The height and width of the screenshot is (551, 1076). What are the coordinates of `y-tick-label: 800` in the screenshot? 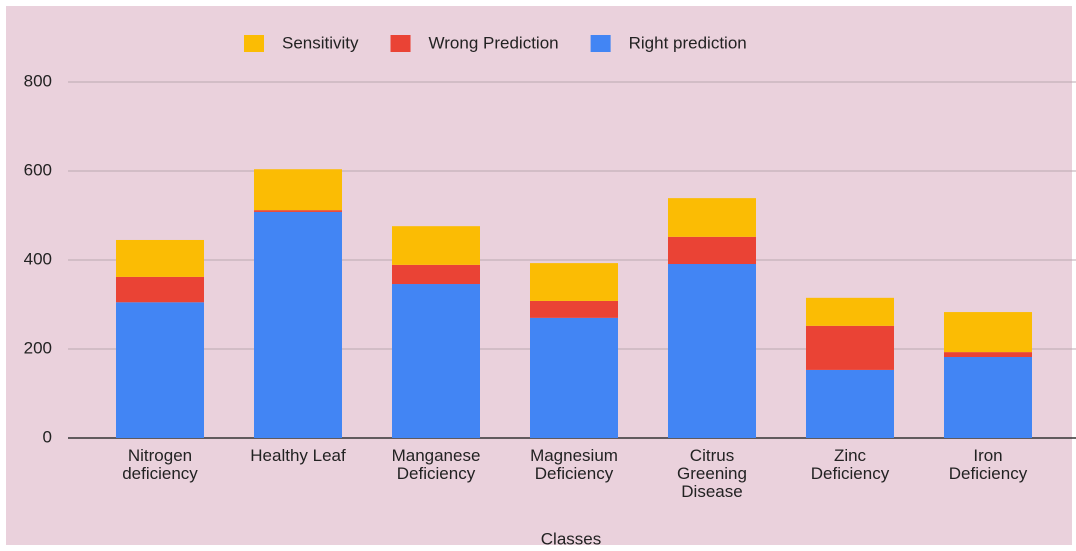 It's located at (38, 80).